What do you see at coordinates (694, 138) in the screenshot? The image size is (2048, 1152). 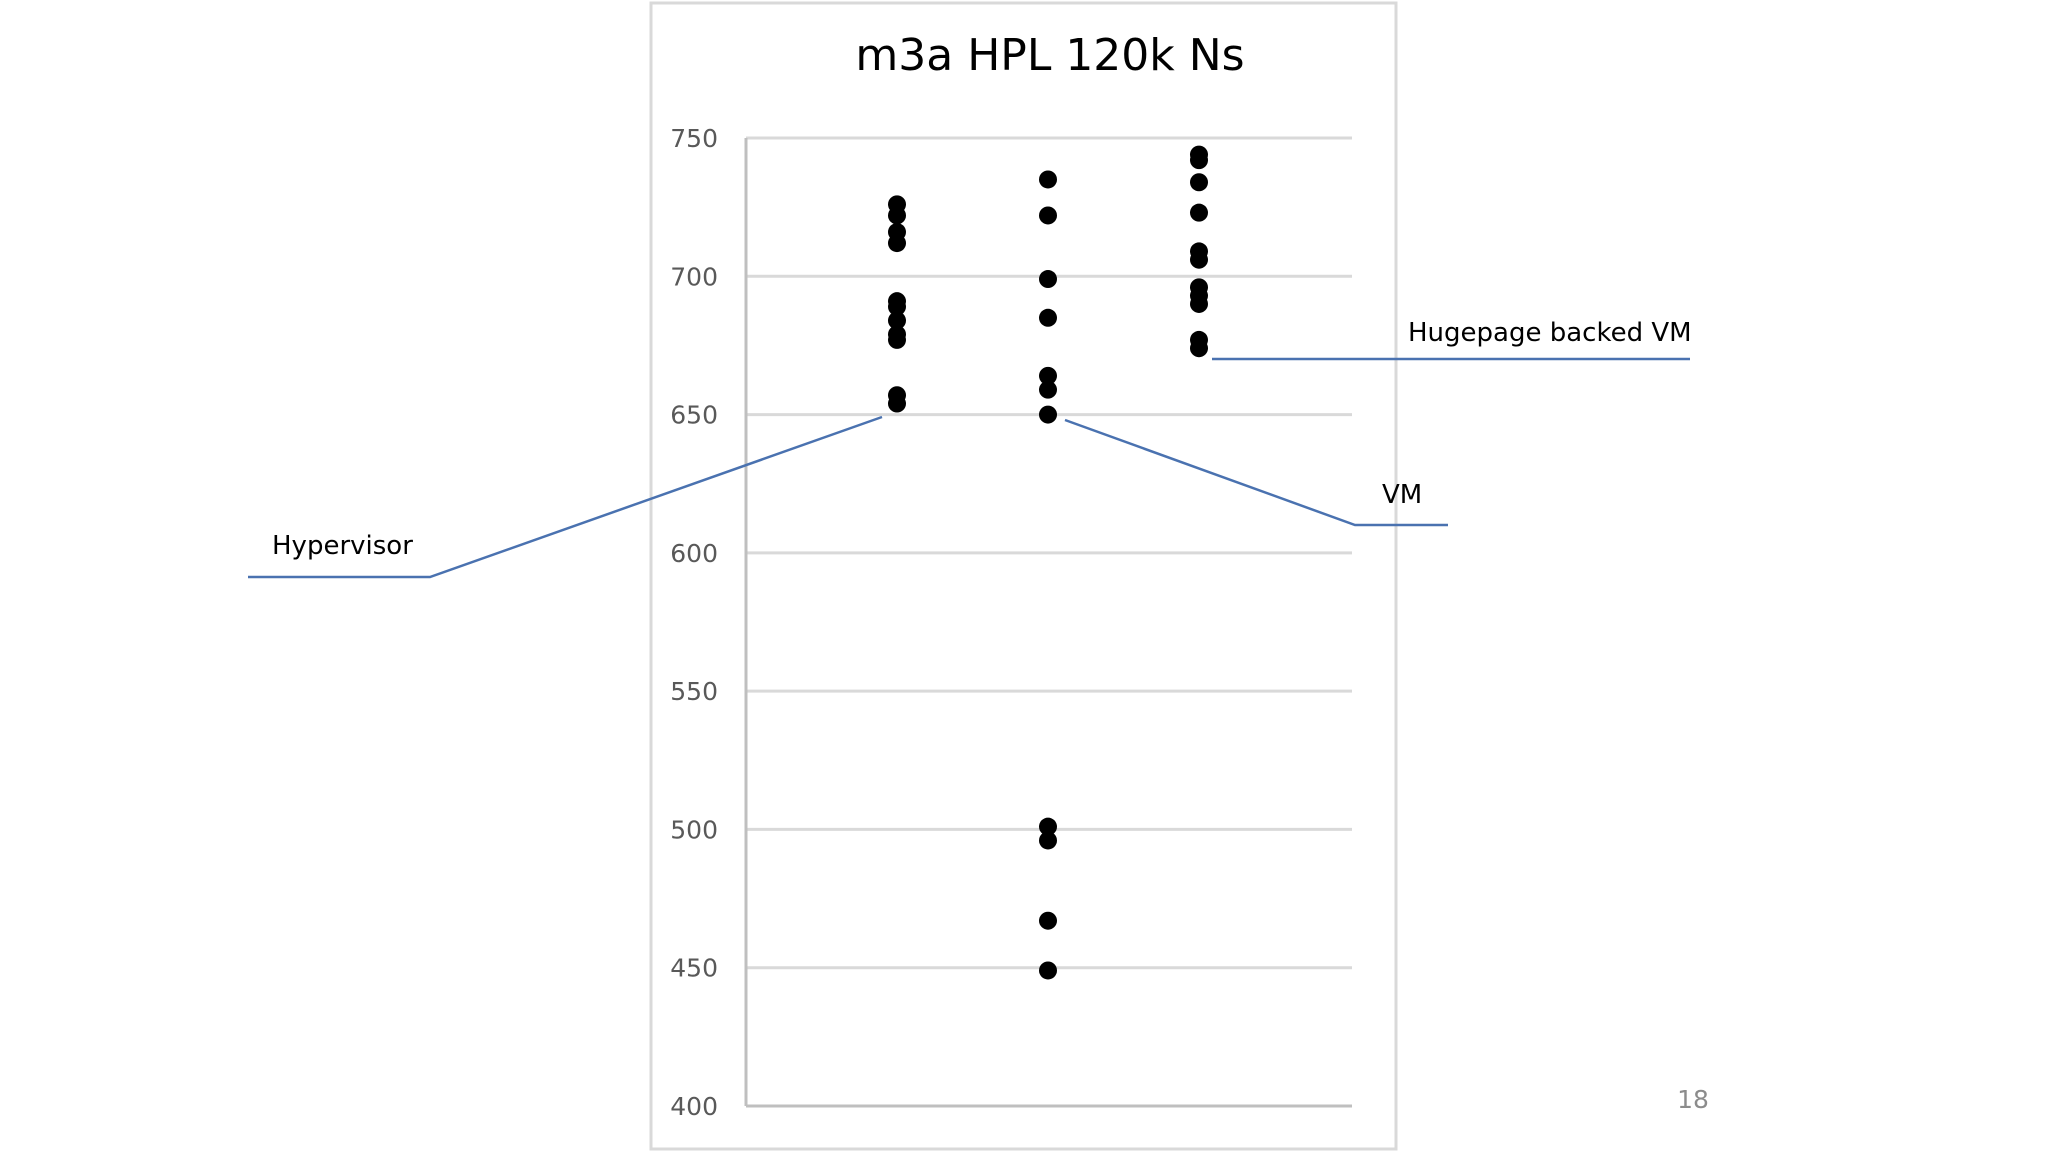 I see `y-tick-label: 750` at bounding box center [694, 138].